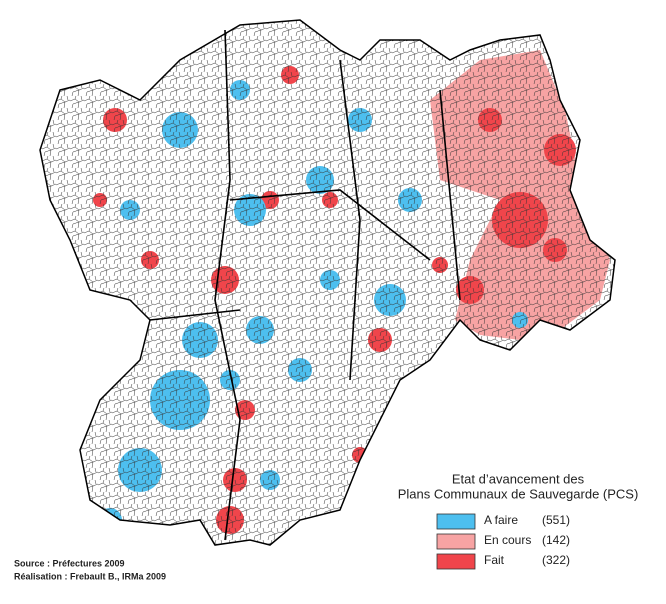 The width and height of the screenshot is (666, 604). Describe the element at coordinates (518, 493) in the screenshot. I see `legend-title: Plans Communaux de Sauvegarde (PCS)` at that location.